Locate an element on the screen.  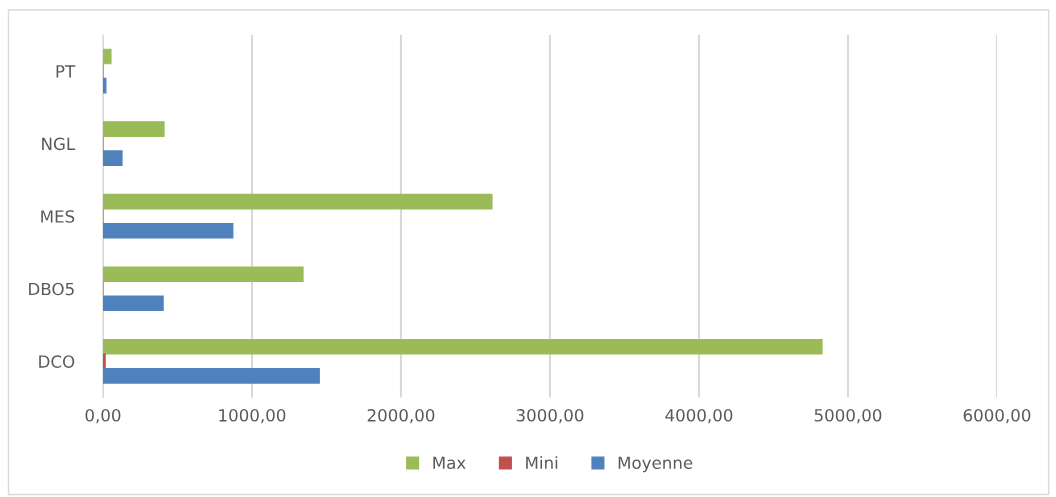
legend-label: Mini is located at coordinates (542, 462).